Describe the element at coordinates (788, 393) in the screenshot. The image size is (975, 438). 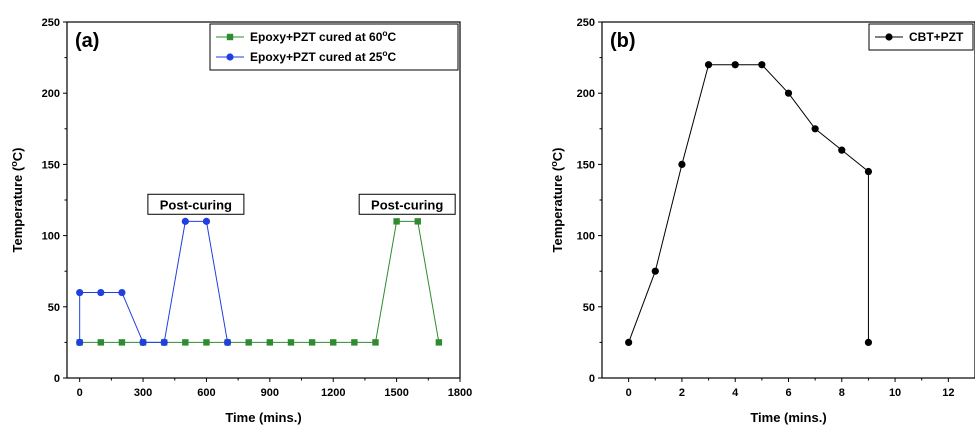
I see `x-tick-label: 6` at that location.